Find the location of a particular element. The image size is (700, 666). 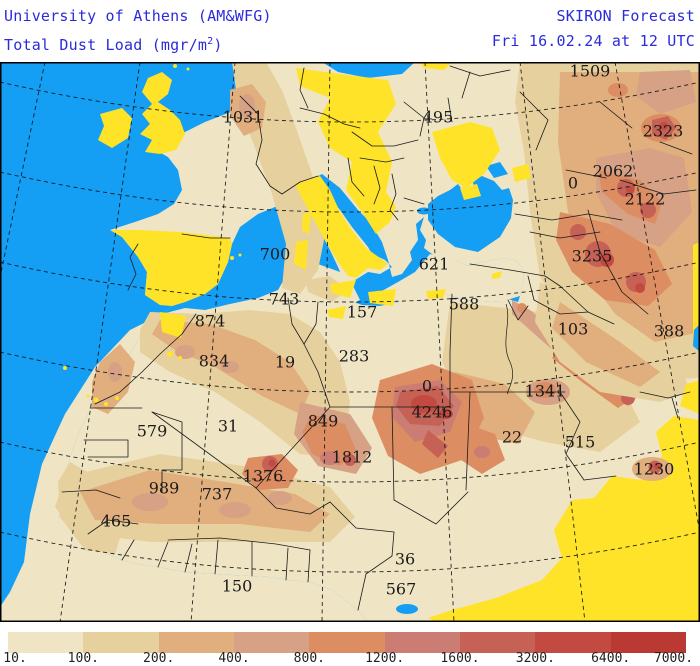

dust-value-label: 19 is located at coordinates (285, 362).